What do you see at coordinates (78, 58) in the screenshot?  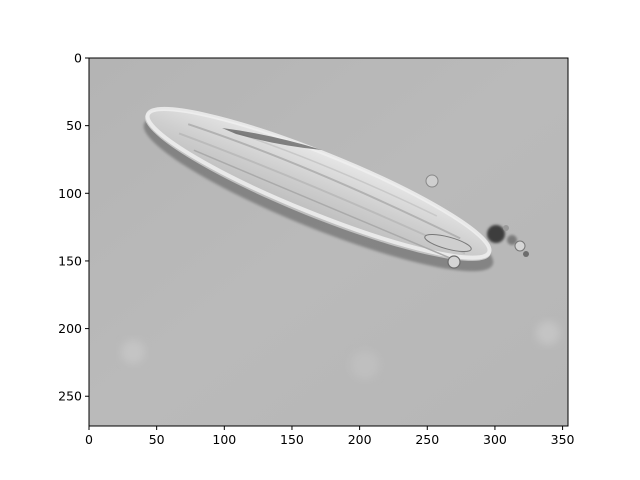 I see `y-tick-label: 0` at bounding box center [78, 58].